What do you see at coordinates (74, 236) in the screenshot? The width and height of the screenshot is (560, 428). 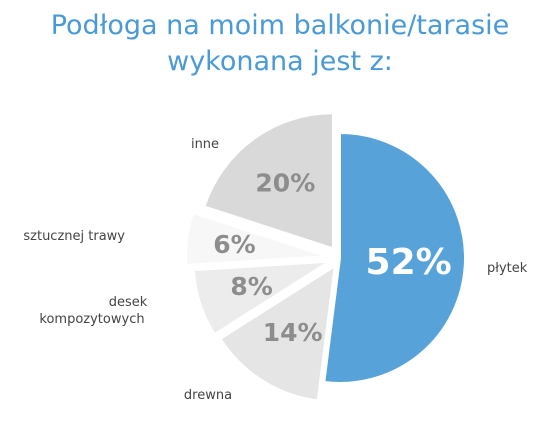 I see `pie-category-label-sztucznej-trawy: sztucznej trawy` at bounding box center [74, 236].